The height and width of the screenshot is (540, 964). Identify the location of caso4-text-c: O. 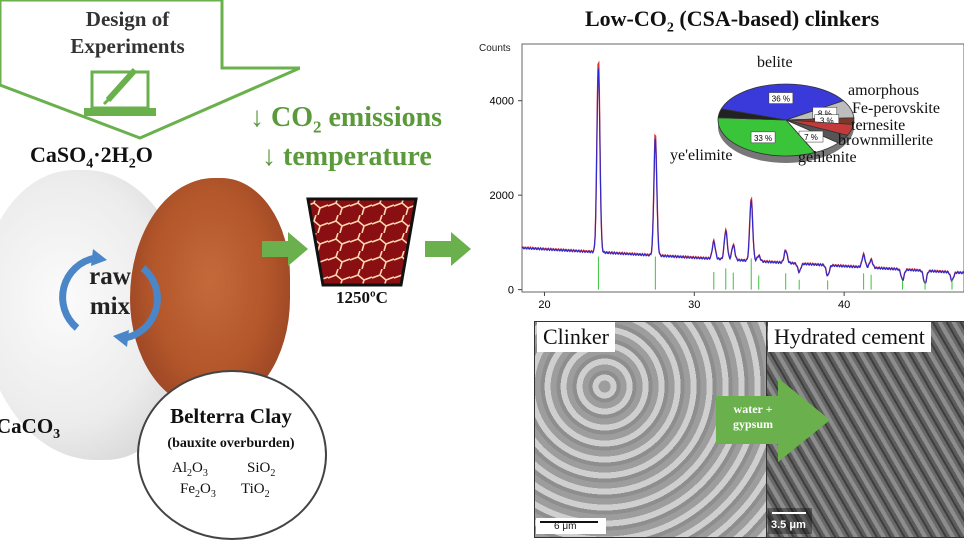
(144, 154).